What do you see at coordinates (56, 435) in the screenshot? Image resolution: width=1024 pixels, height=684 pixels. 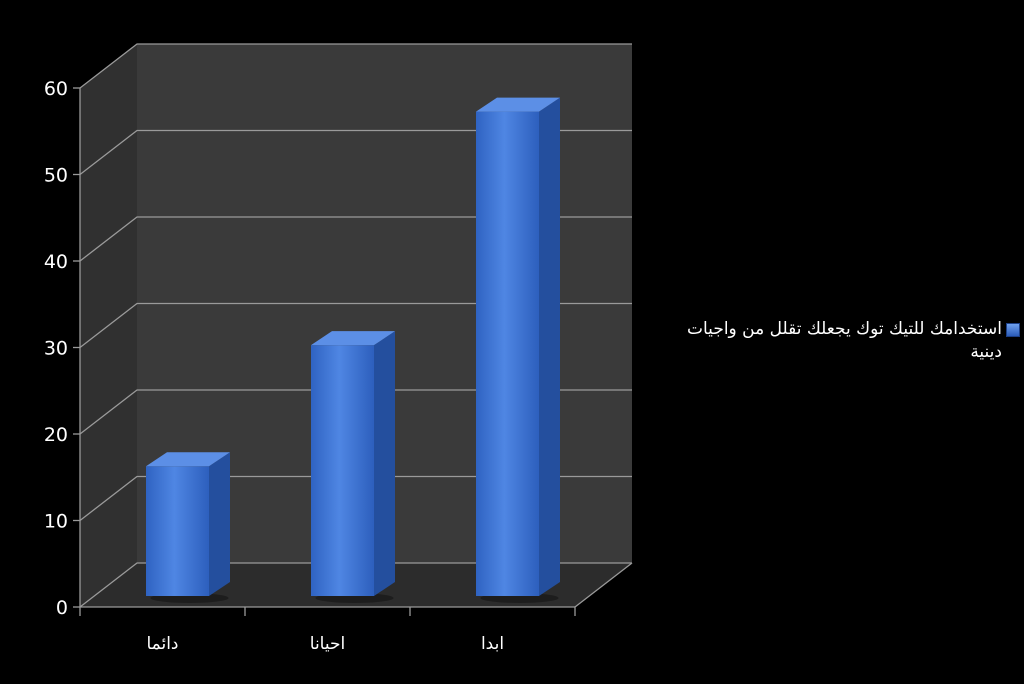 I see `y-tick-label: 20` at bounding box center [56, 435].